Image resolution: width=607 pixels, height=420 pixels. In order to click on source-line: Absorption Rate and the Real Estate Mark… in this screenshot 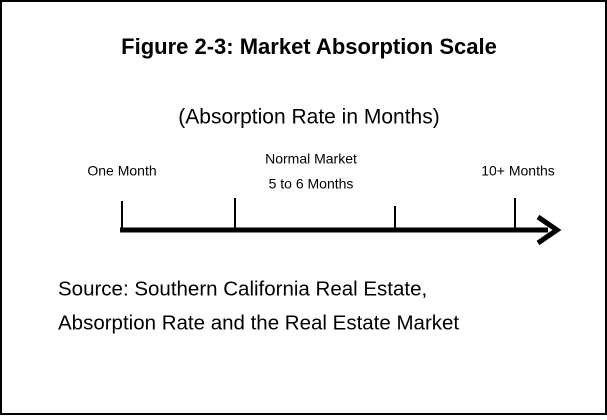, I will do `click(258, 322)`.